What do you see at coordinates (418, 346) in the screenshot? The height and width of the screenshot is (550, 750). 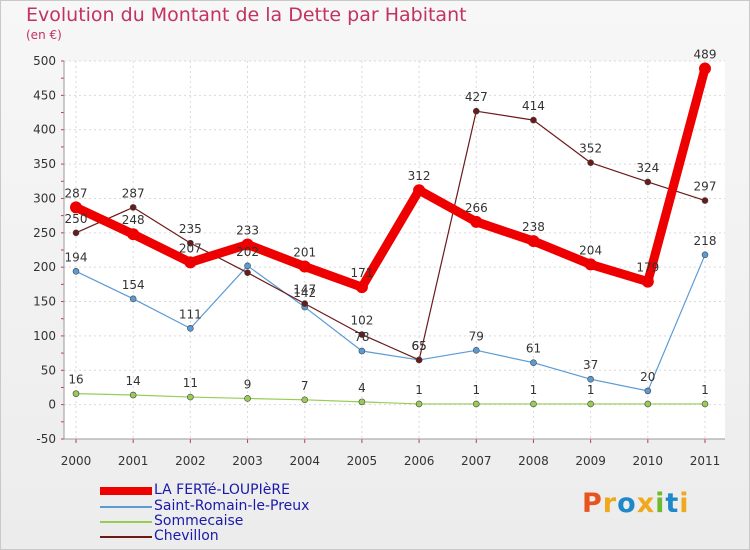 I see `data-label: 65` at bounding box center [418, 346].